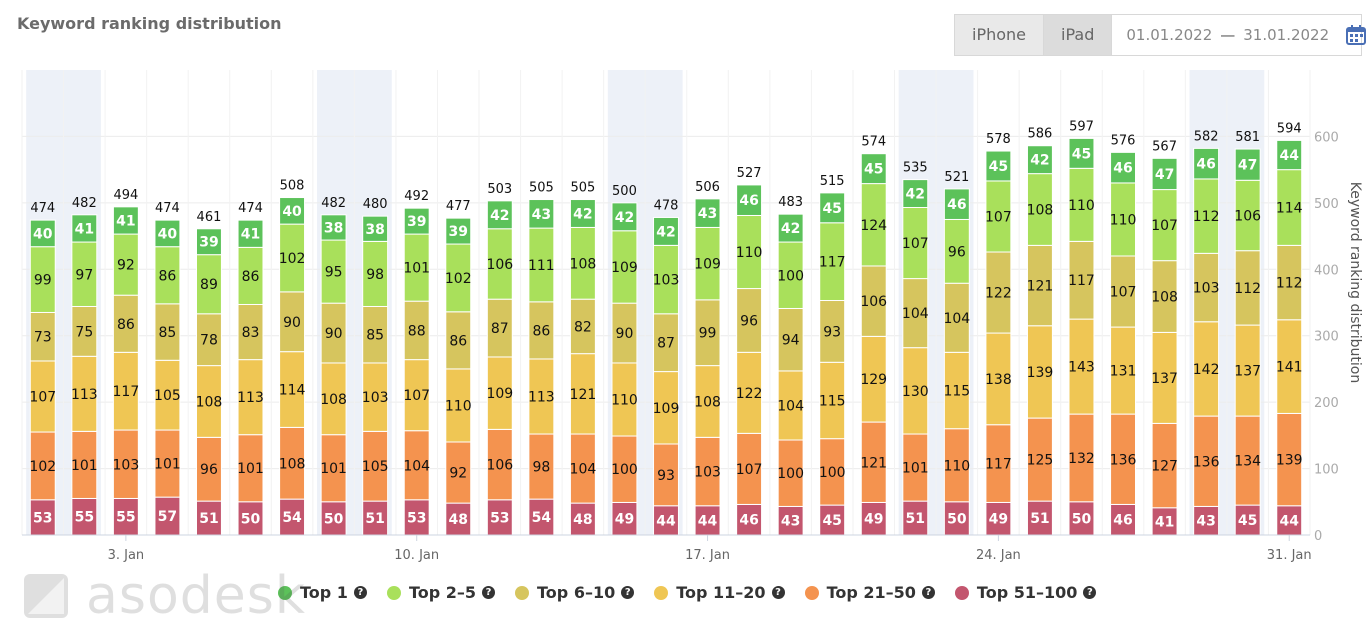  What do you see at coordinates (1239, 35) in the screenshot?
I see `date-range-picker: 01.01.2022 — 31.01.2022` at bounding box center [1239, 35].